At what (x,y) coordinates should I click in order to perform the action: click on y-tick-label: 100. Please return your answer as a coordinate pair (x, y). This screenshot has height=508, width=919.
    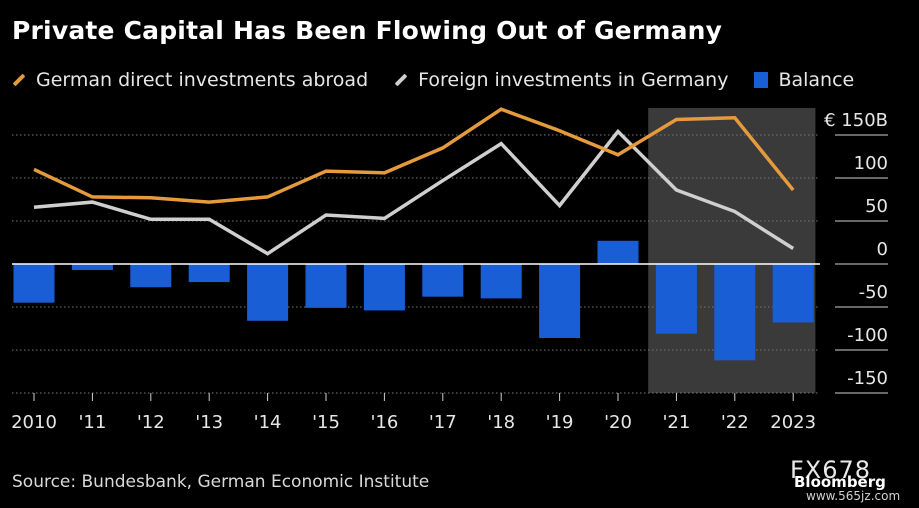
    Looking at the image, I should click on (871, 163).